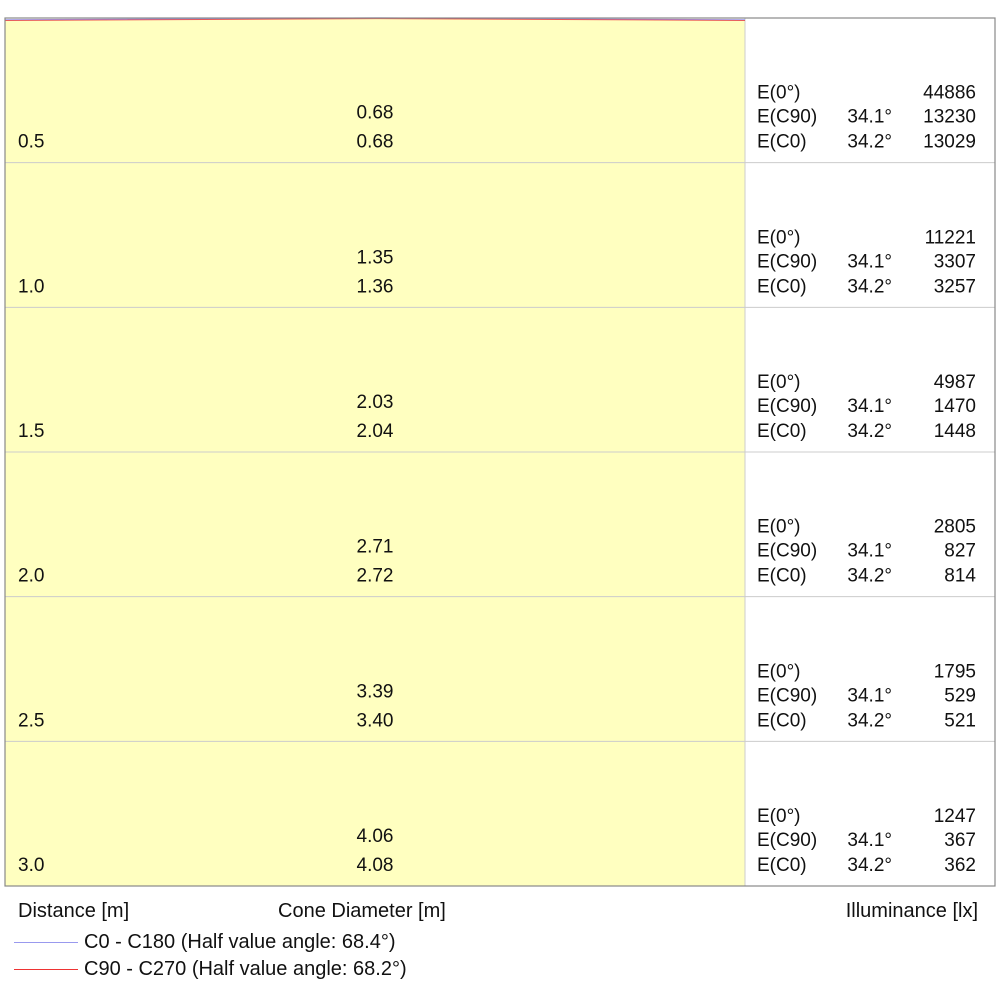 The height and width of the screenshot is (1005, 1000). What do you see at coordinates (375, 836) in the screenshot?
I see `diameter-c0-label: 4.06` at bounding box center [375, 836].